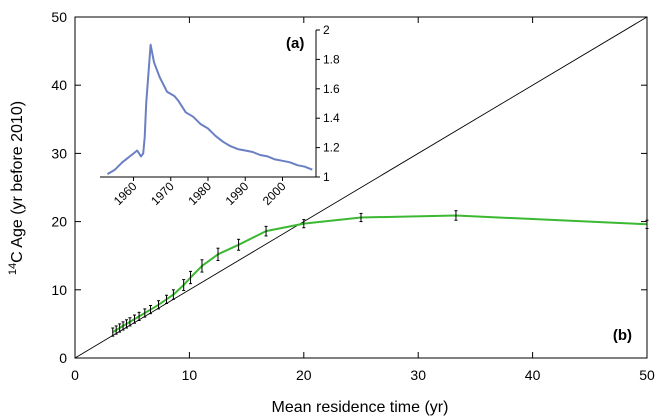 The image size is (657, 419). I want to click on y-axis-title-superscript: 14, so click(13, 269).